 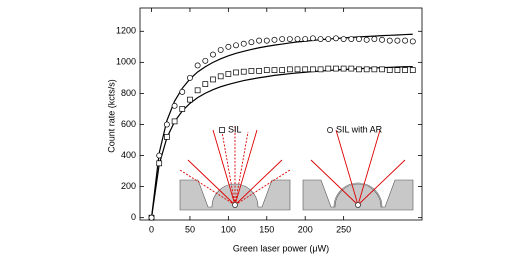 What do you see at coordinates (128, 124) in the screenshot?
I see `y-tick-label: 600` at bounding box center [128, 124].